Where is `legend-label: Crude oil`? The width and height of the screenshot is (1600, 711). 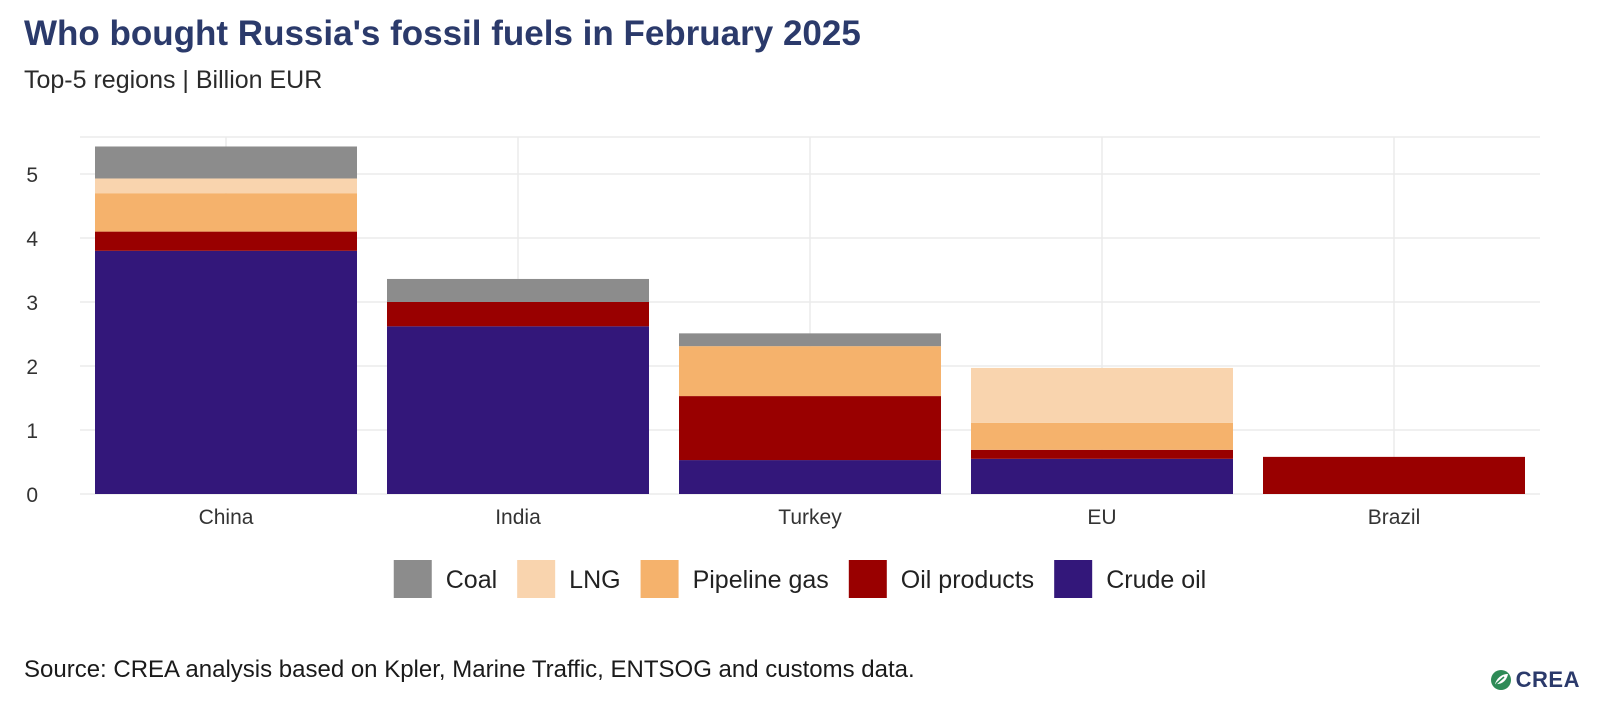
legend-label: Crude oil is located at coordinates (1156, 580).